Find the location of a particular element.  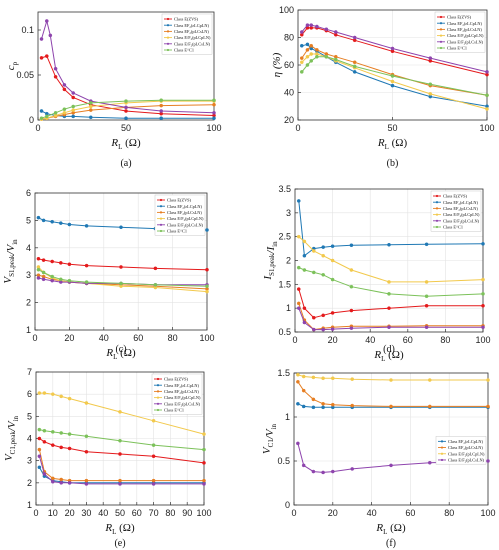

y-tick-label: 1.5 is located at coordinates (283, 373).